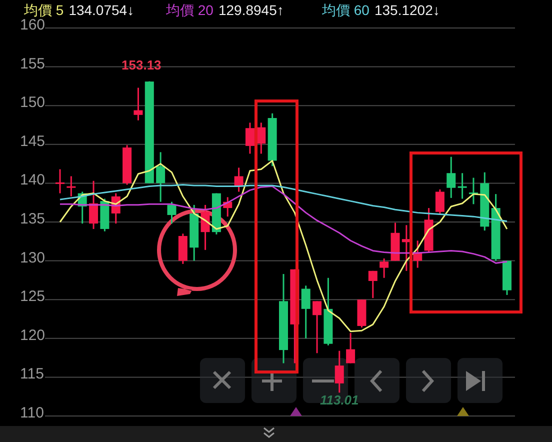 This screenshot has width=552, height=442. What do you see at coordinates (33, 297) in the screenshot?
I see `y-tick-label: 125` at bounding box center [33, 297].